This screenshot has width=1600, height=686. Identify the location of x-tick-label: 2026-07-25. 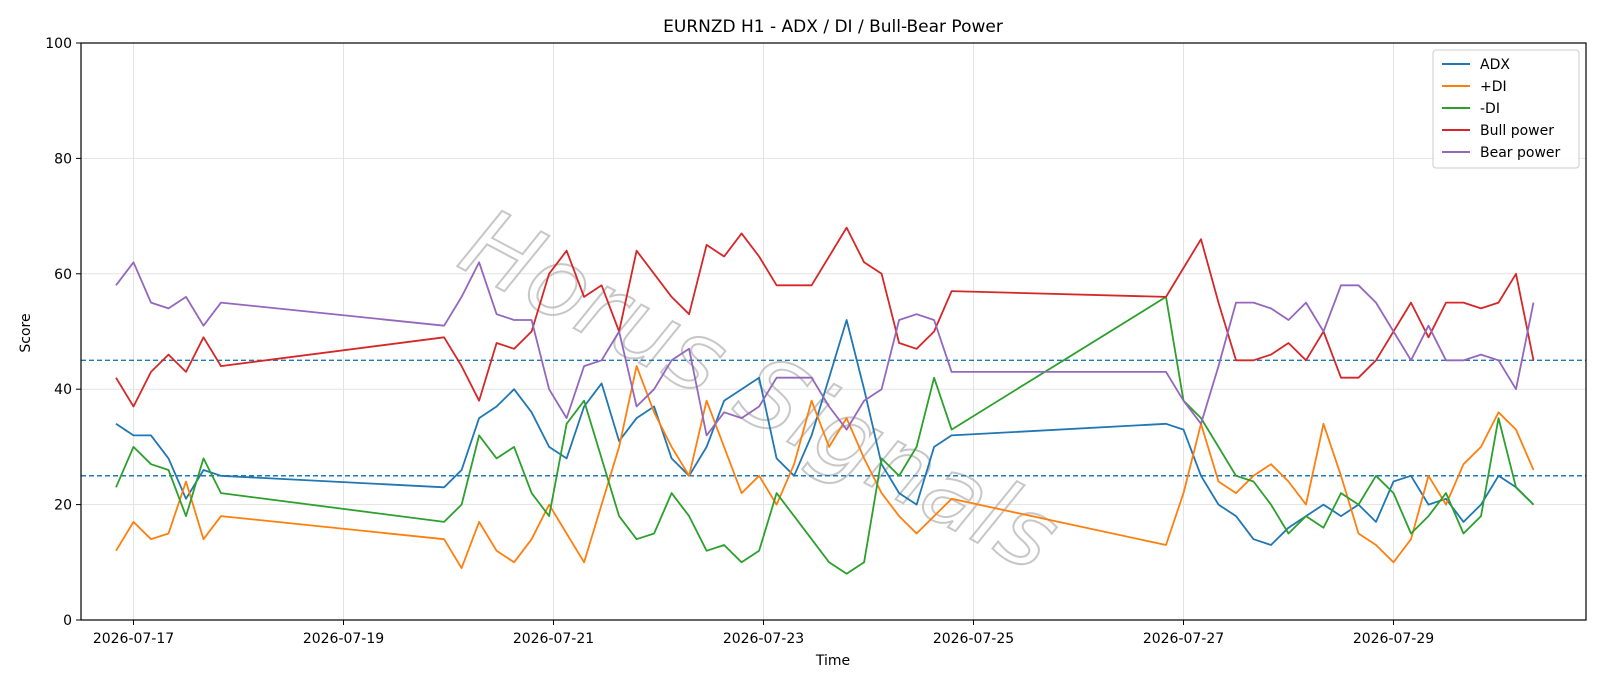
(973, 639).